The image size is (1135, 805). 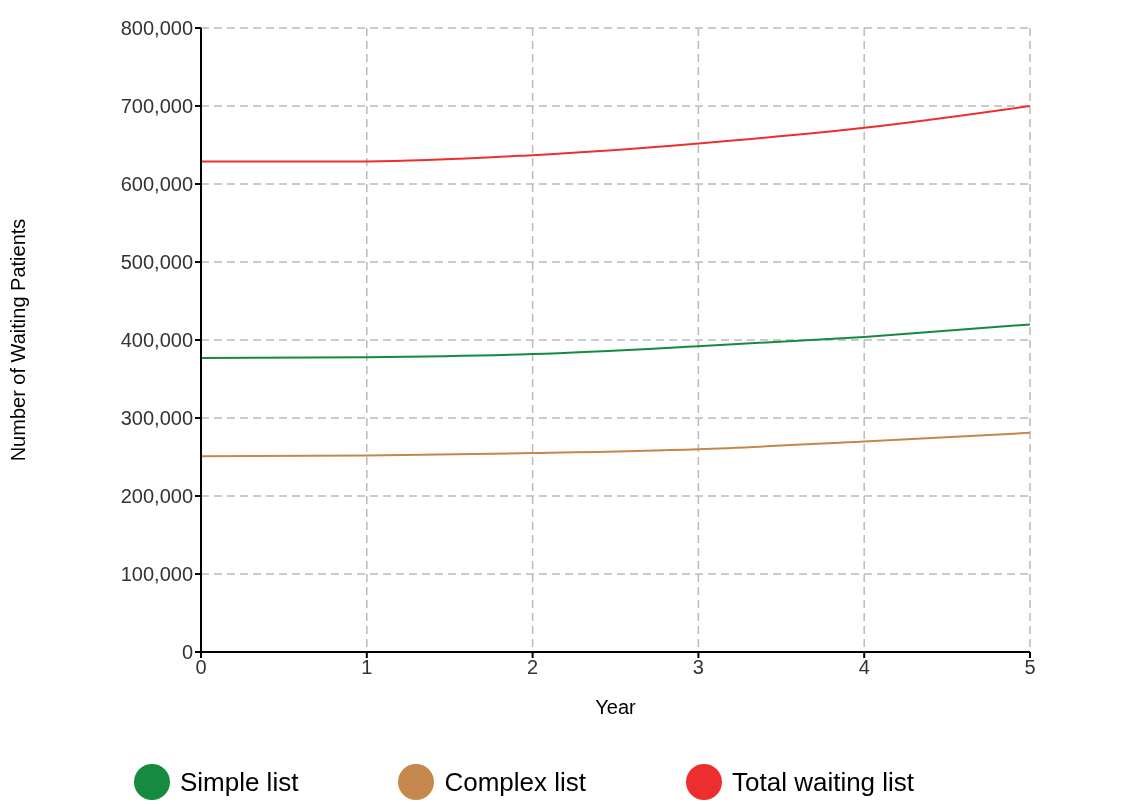 I want to click on y-tick-label: 100,000, so click(x=156, y=574).